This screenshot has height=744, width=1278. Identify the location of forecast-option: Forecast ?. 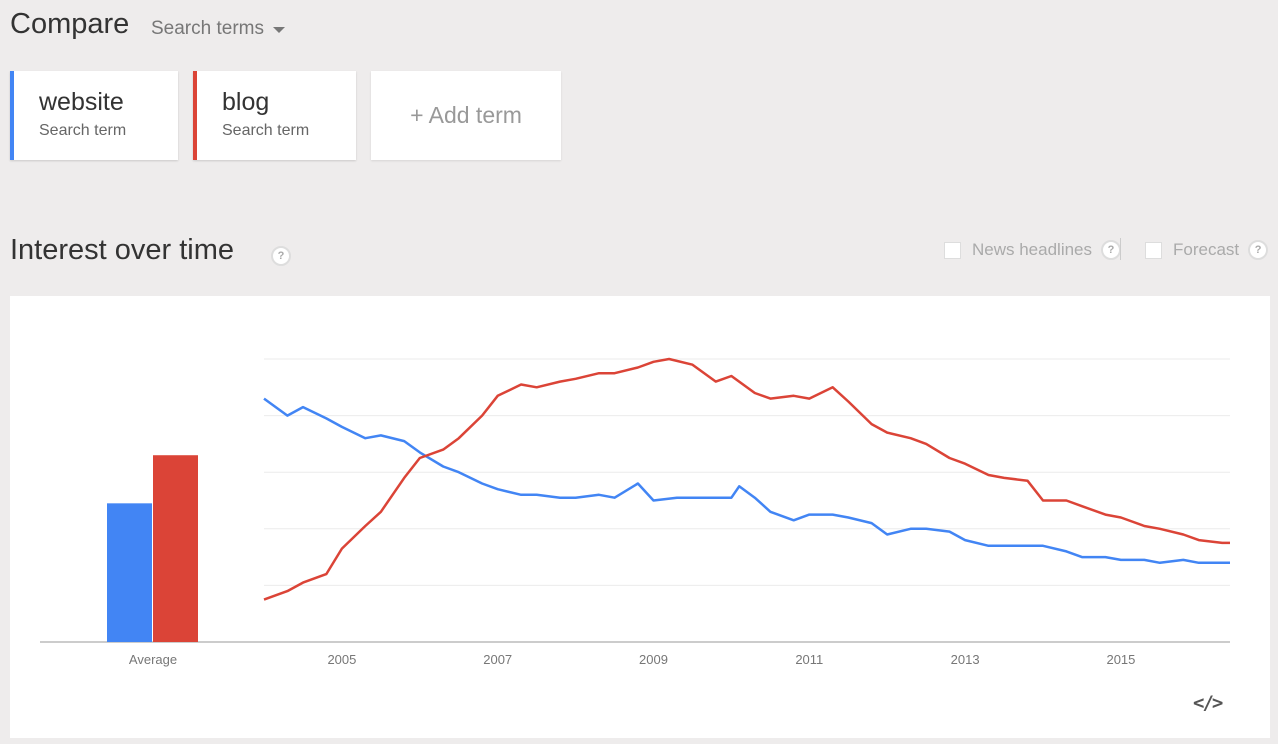
(1207, 250).